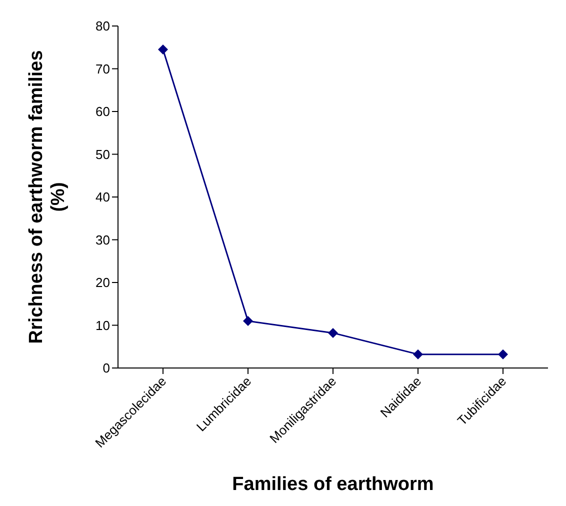 The height and width of the screenshot is (506, 566). What do you see at coordinates (103, 26) in the screenshot?
I see `y-tick-label: 80` at bounding box center [103, 26].